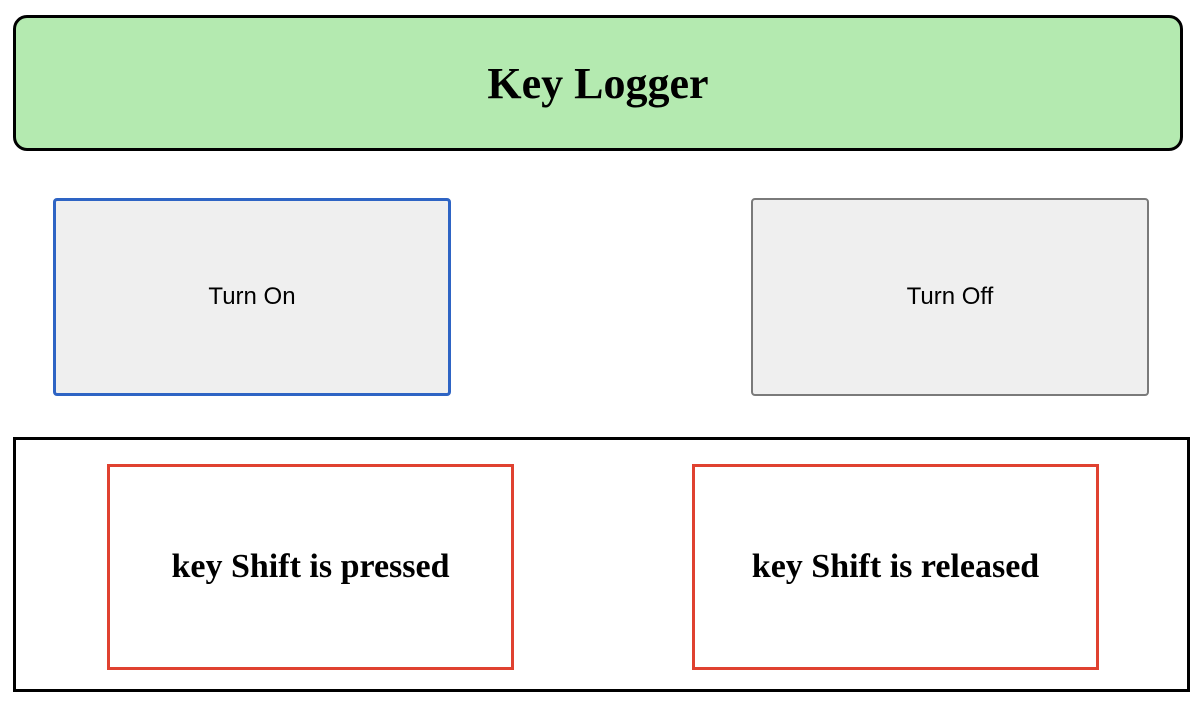  I want to click on page-title: Key Logger, so click(598, 83).